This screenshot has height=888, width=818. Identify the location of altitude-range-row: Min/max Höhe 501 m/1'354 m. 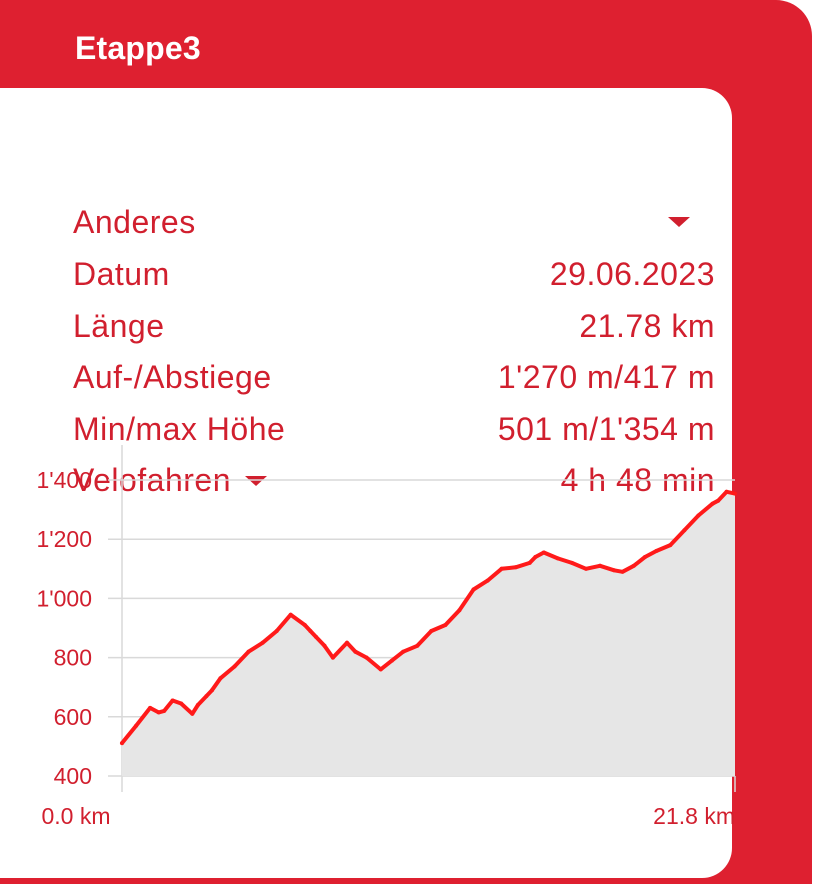
(394, 429).